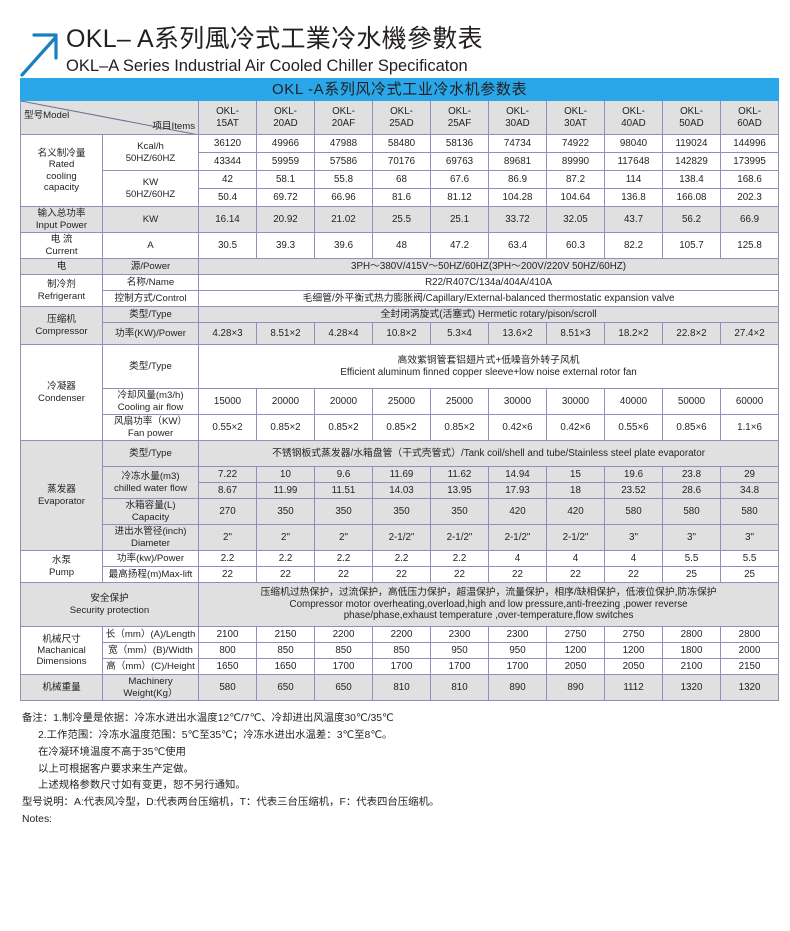  What do you see at coordinates (517, 427) in the screenshot?
I see `cell-fan-5: 0.42×6` at bounding box center [517, 427].